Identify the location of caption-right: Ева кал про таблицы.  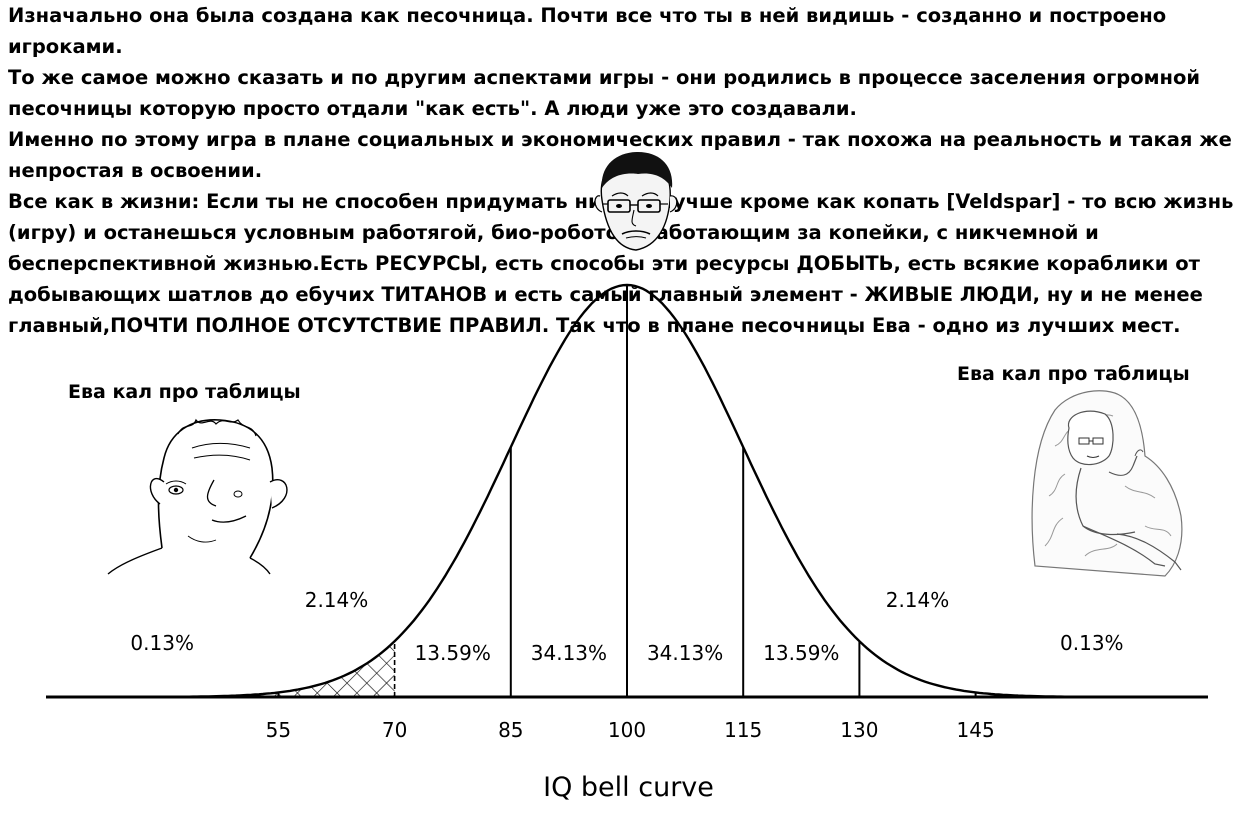
(1073, 374).